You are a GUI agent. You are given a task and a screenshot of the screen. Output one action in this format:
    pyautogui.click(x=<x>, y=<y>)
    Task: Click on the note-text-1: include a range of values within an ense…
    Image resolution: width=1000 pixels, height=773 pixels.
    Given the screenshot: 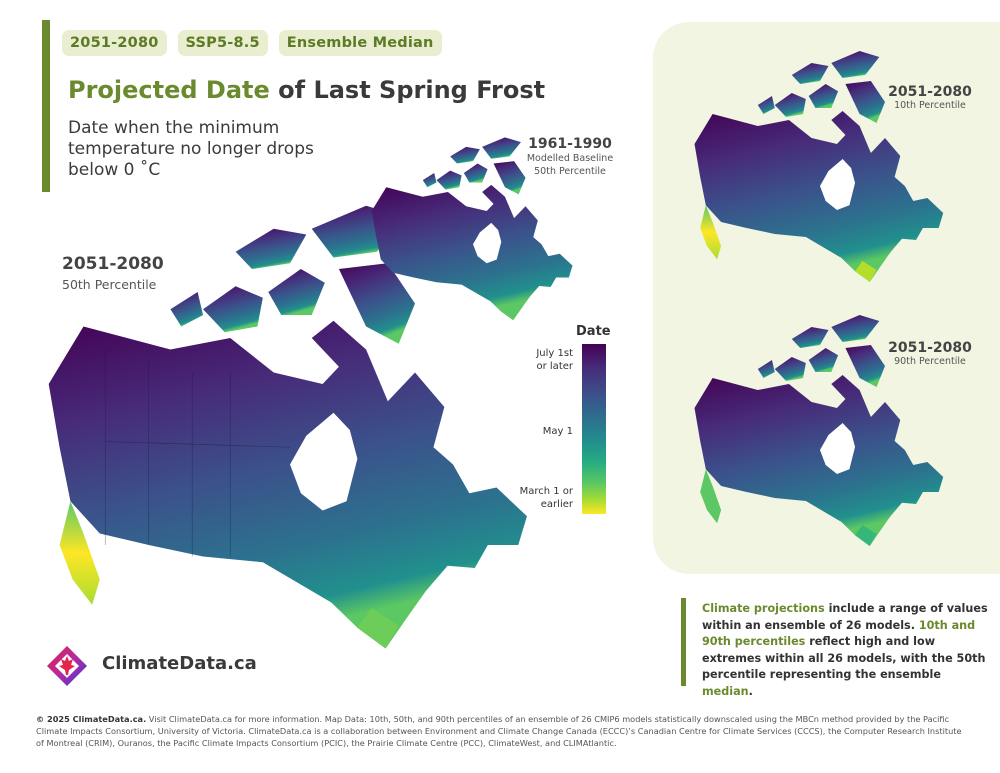 What is the action you would take?
    pyautogui.click(x=845, y=617)
    